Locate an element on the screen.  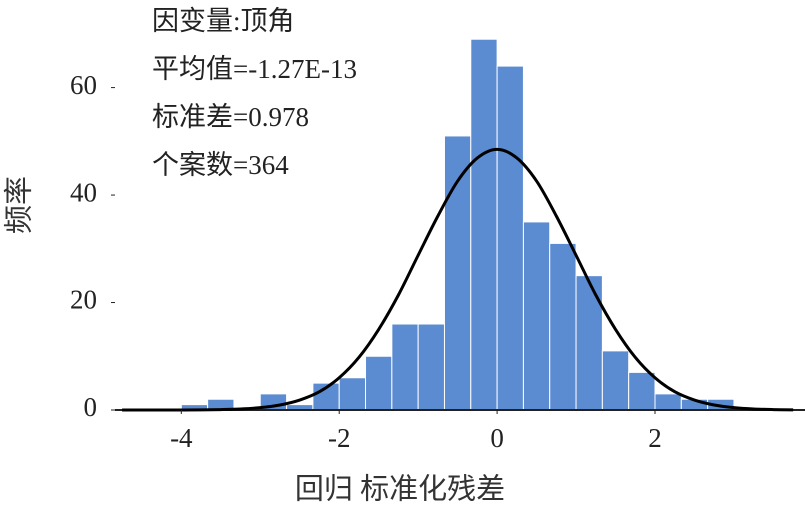
x-tick-label: -4 is located at coordinates (181, 438).